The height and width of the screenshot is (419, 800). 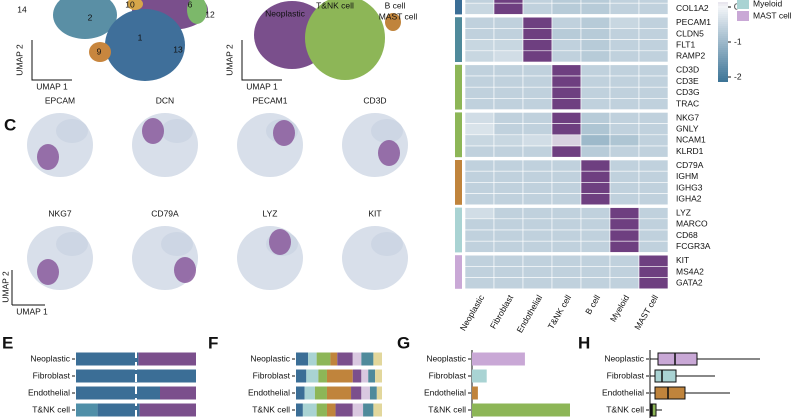 What do you see at coordinates (690, 33) in the screenshot?
I see `gene-label: CLDN5` at bounding box center [690, 33].